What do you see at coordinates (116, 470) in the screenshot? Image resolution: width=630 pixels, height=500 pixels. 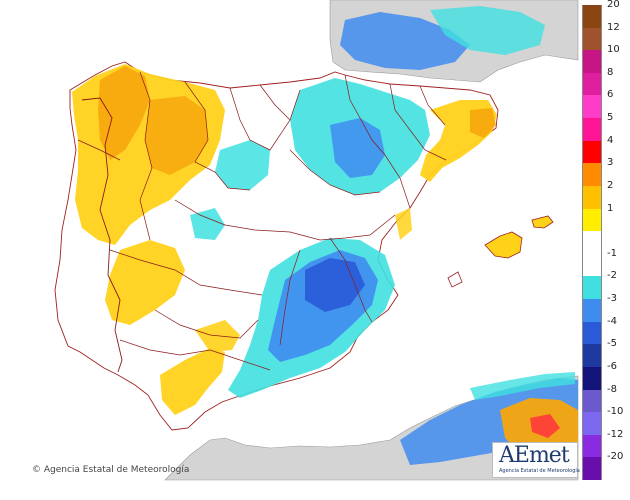 I see `credit-label: Agencia Estatal de Meteorología` at bounding box center [116, 470].